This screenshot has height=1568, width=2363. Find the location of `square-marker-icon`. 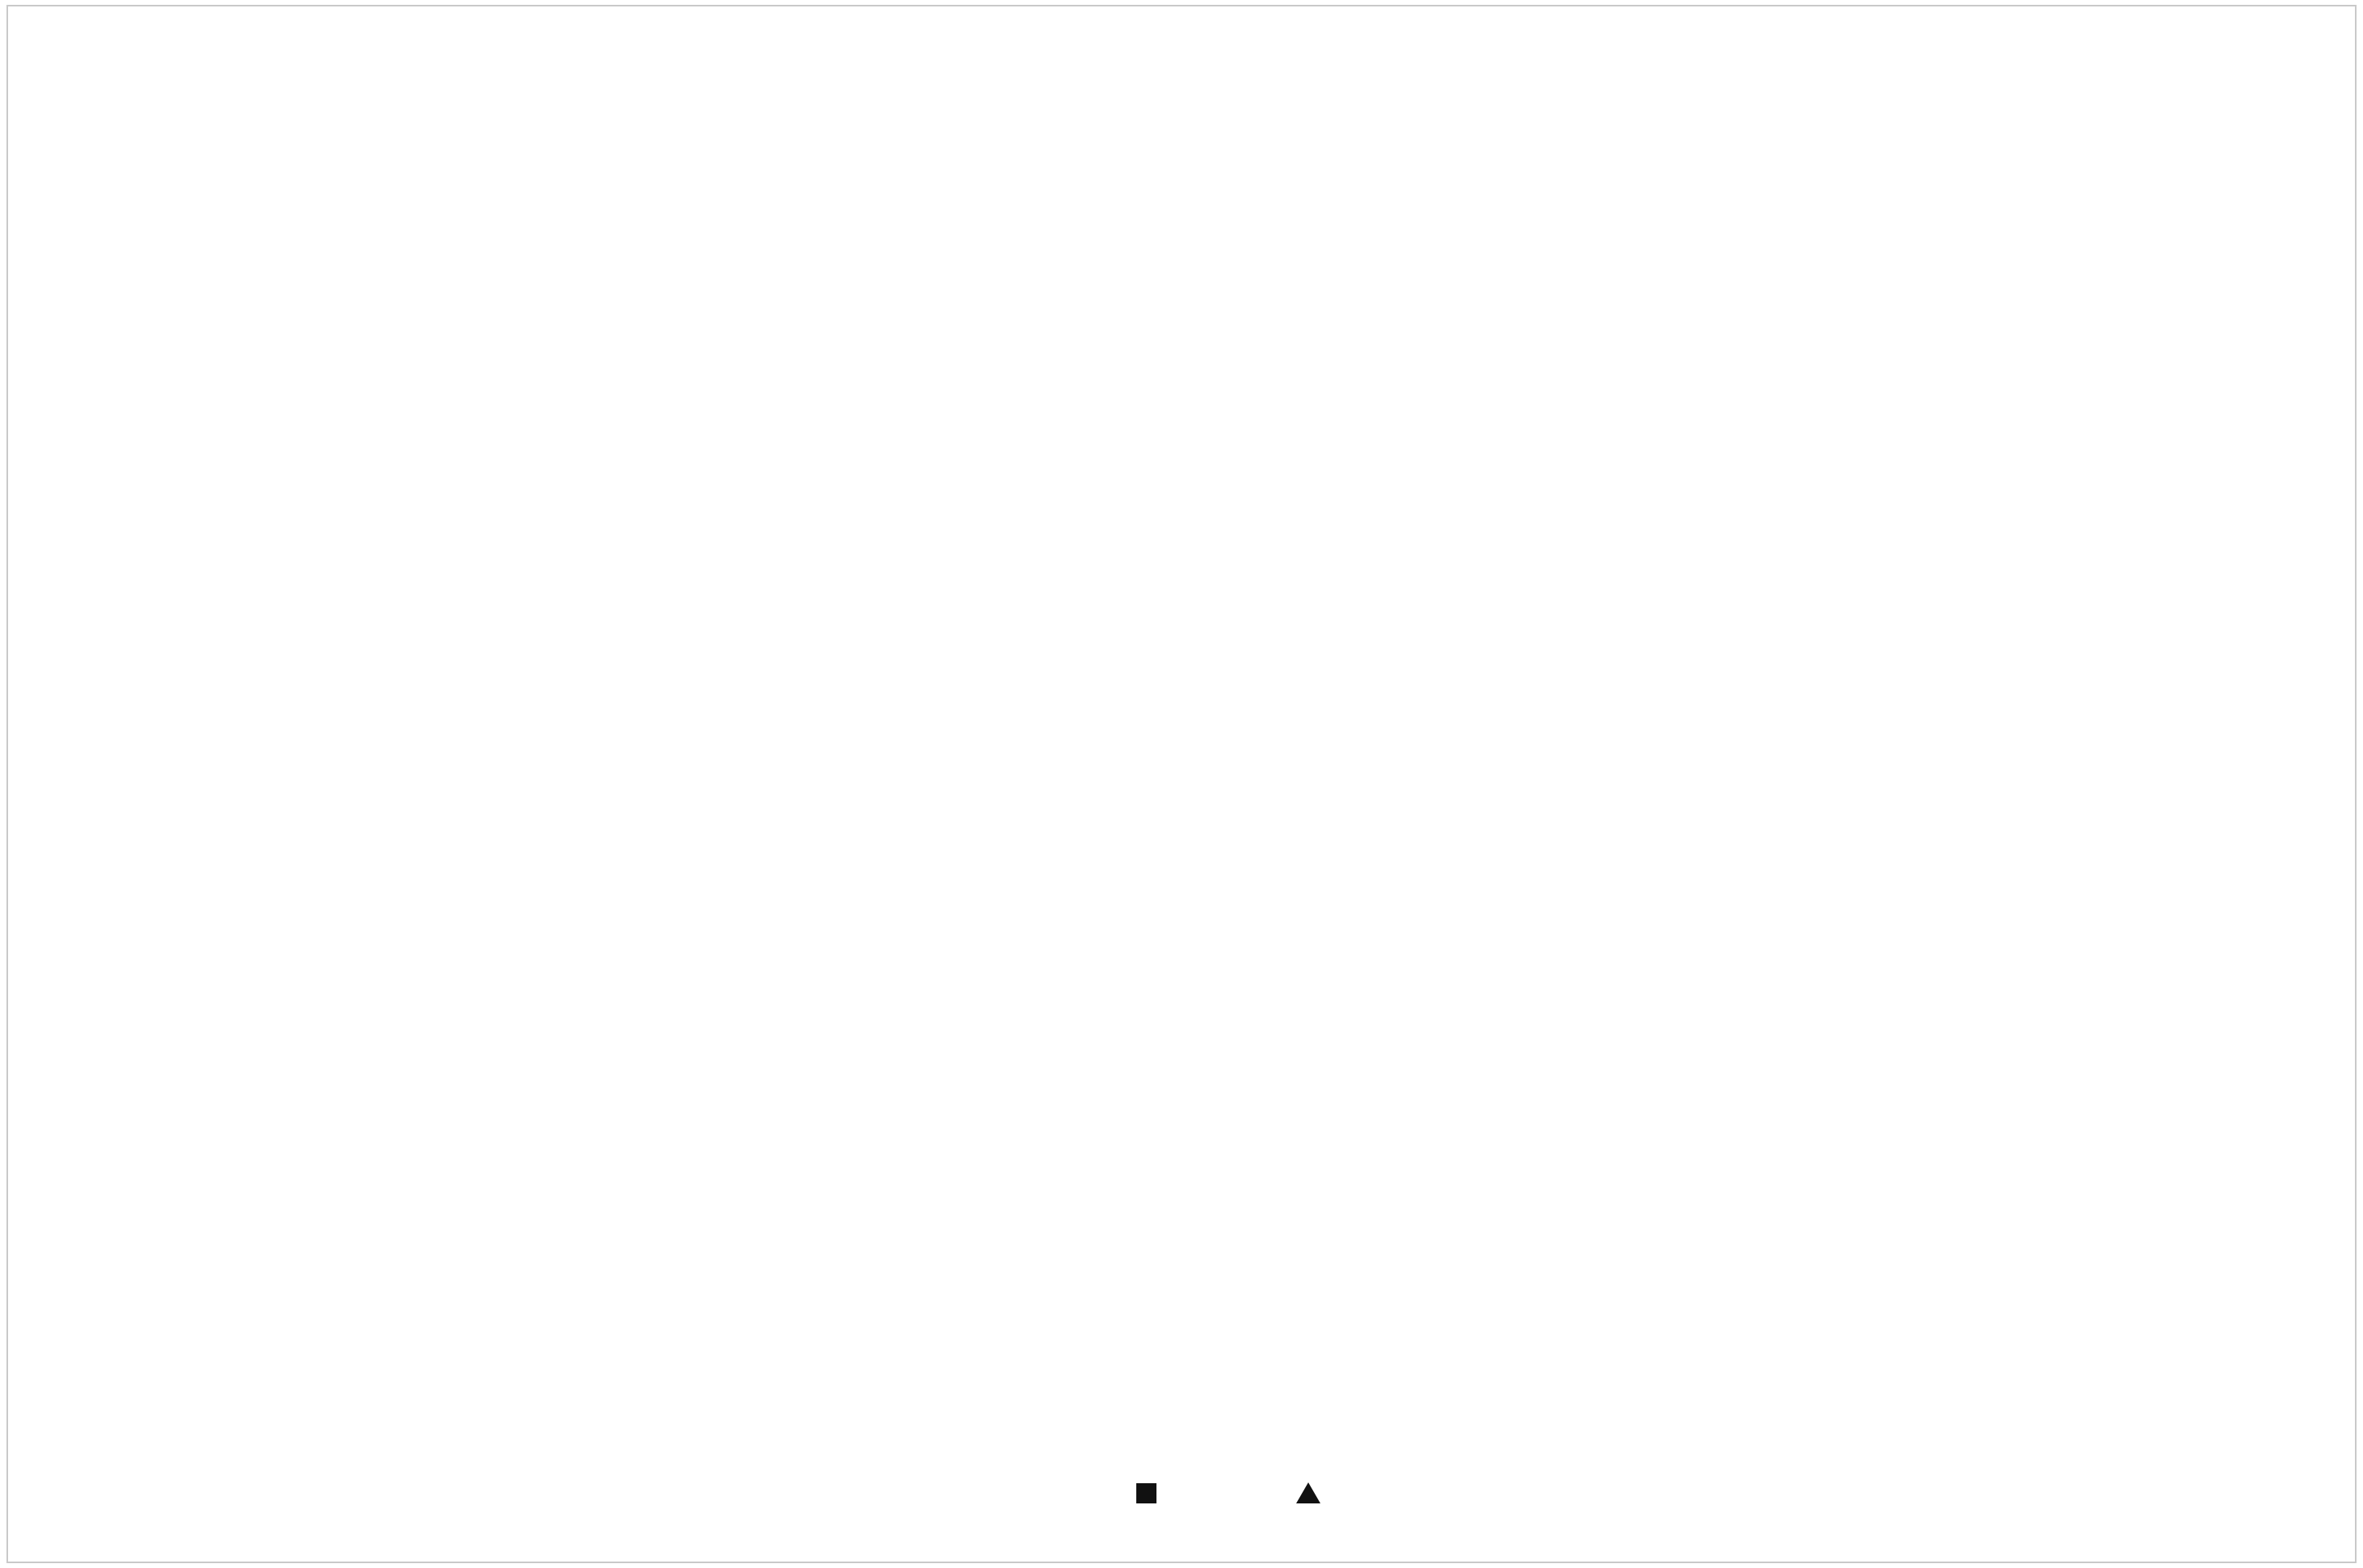

square-marker-icon is located at coordinates (1145, 1492).